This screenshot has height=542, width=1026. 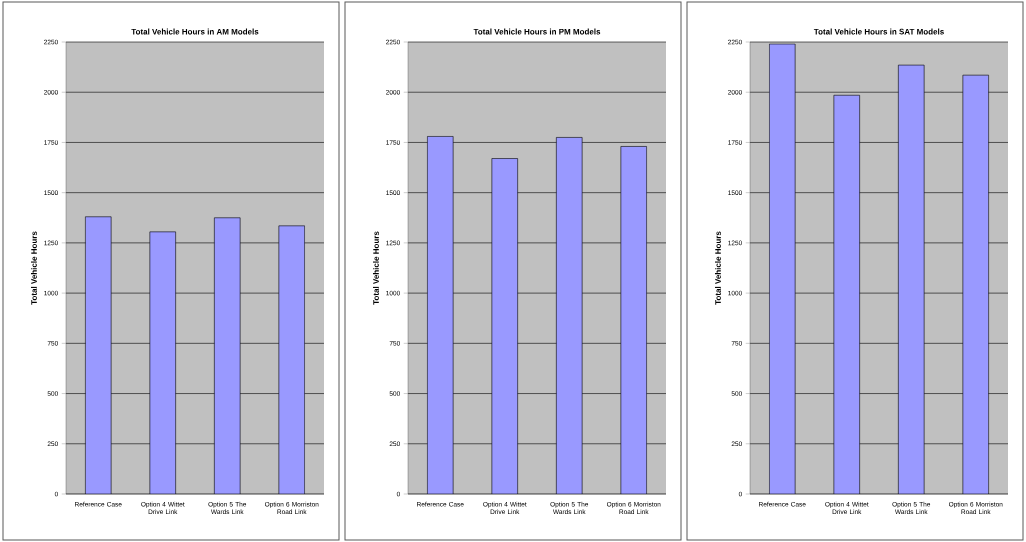 I want to click on chart-title: Total Vehicle Hours in AM Models, so click(x=195, y=31).